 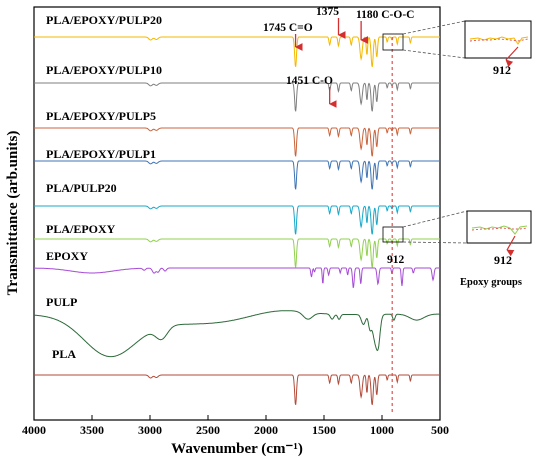 I want to click on inset-bottom-arrow, so click(x=511, y=246).